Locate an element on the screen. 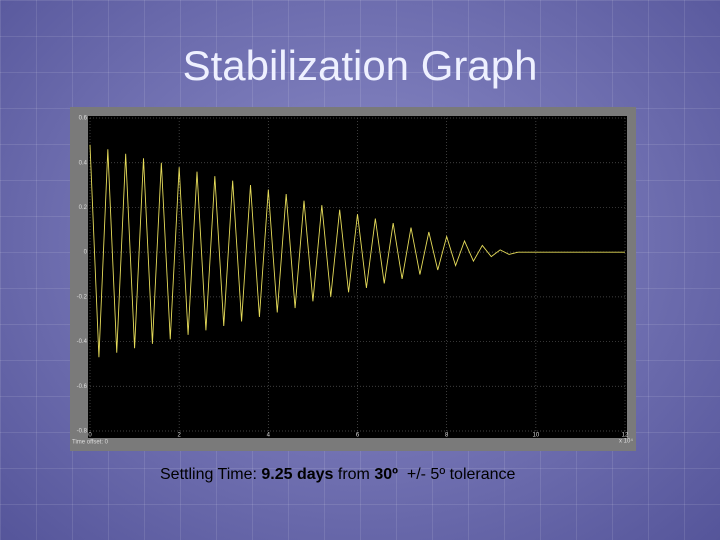 The width and height of the screenshot is (720, 540). y-tick-label: 0 is located at coordinates (86, 253).